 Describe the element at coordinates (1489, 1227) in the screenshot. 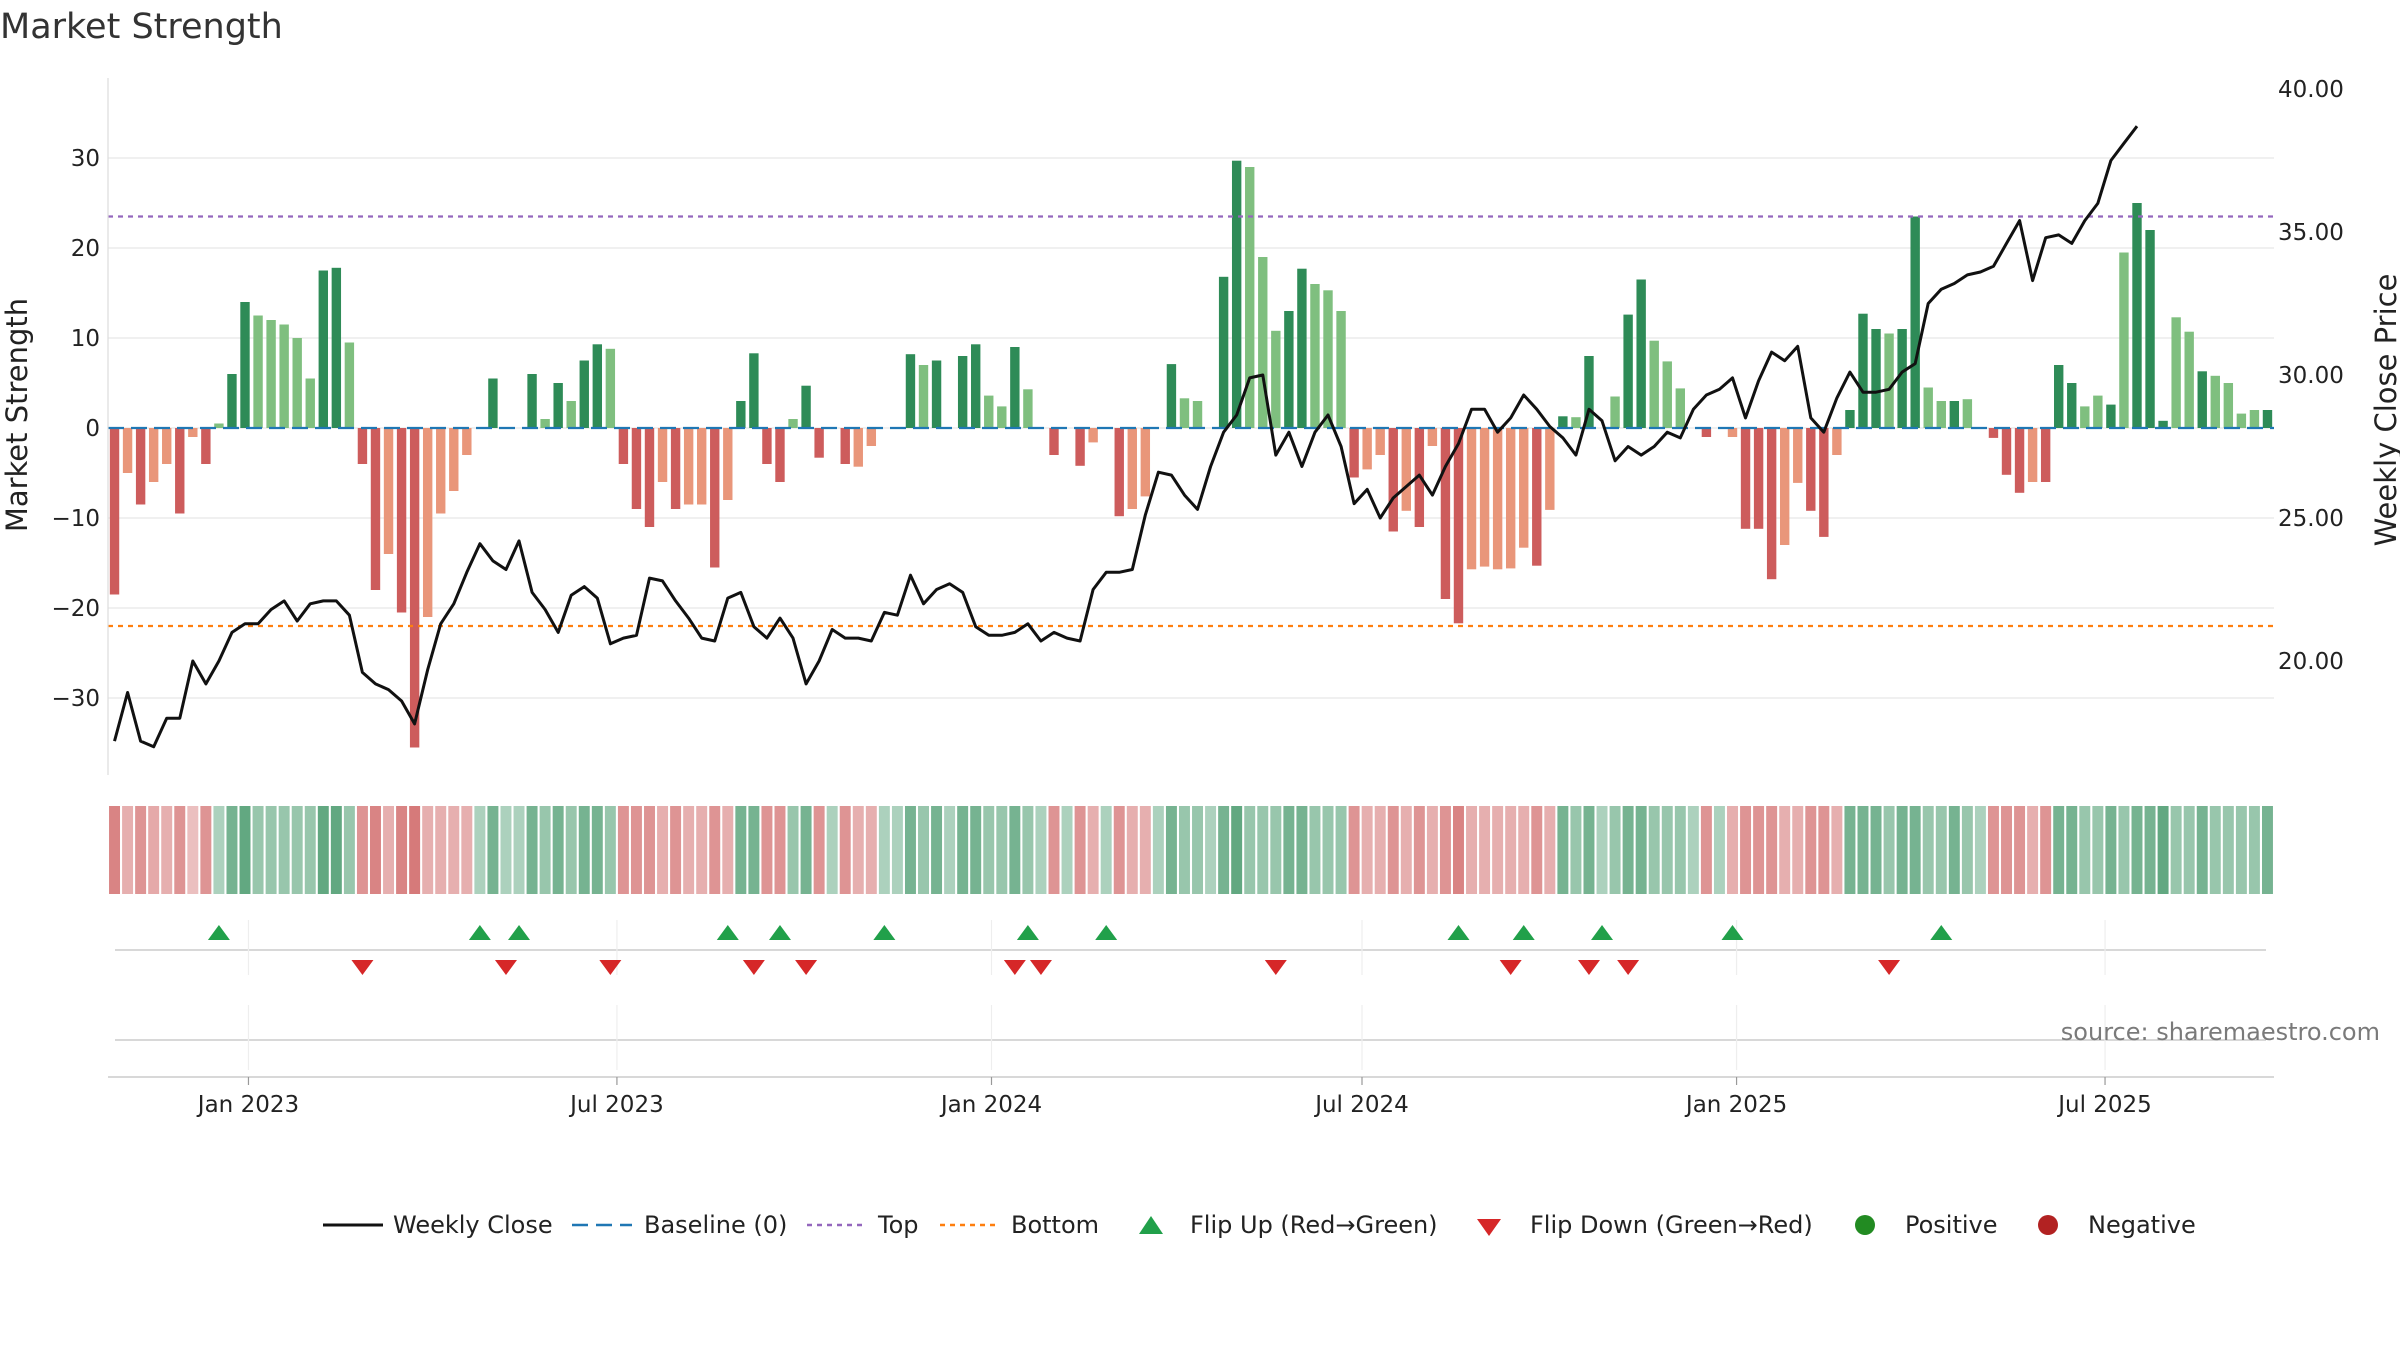

I see `legend-swatch-flip-down` at that location.